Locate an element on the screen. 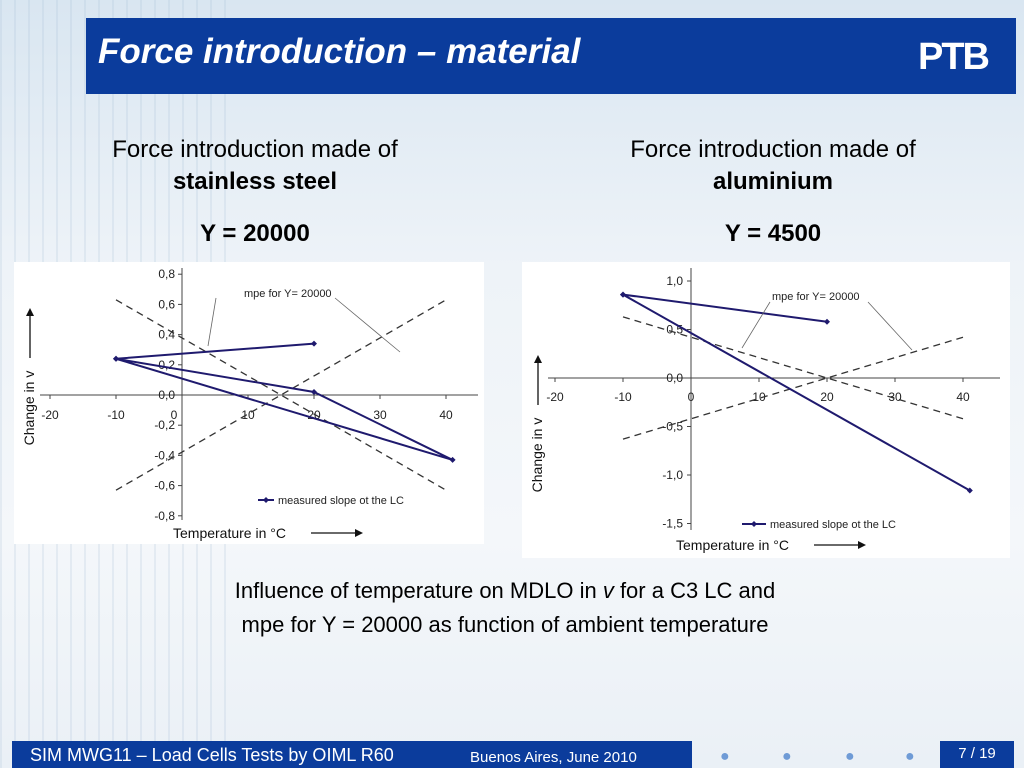  x-tick-label: 10 is located at coordinates (759, 397).